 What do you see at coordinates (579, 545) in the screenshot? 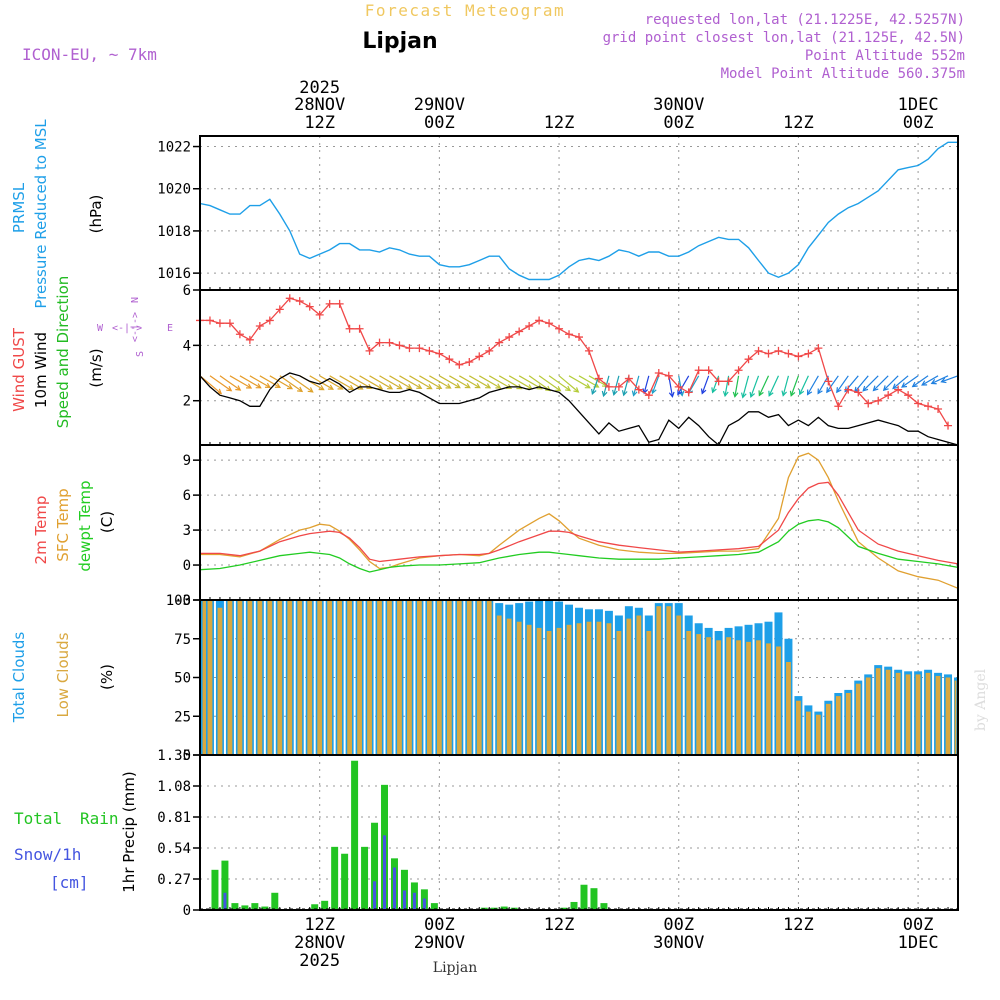
I see `dewpt-line` at bounding box center [579, 545].